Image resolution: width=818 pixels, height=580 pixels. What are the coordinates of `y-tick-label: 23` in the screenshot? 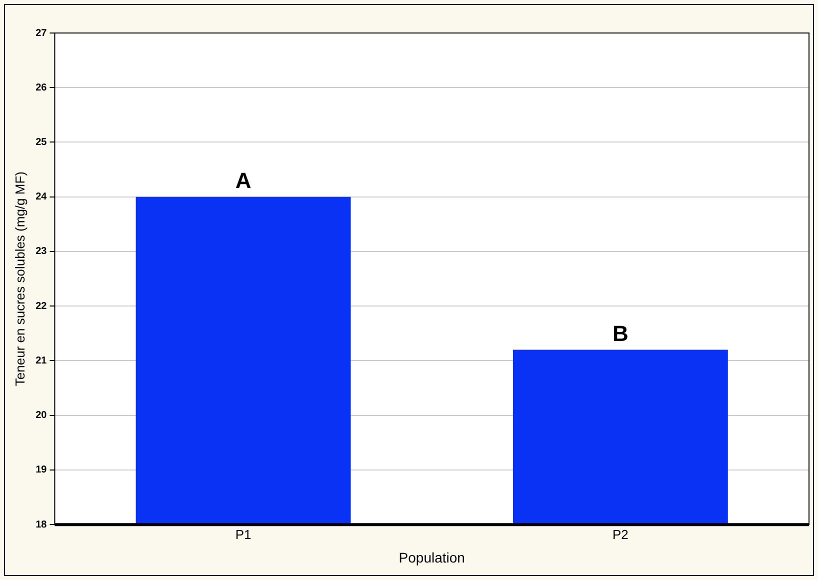 It's located at (42, 252).